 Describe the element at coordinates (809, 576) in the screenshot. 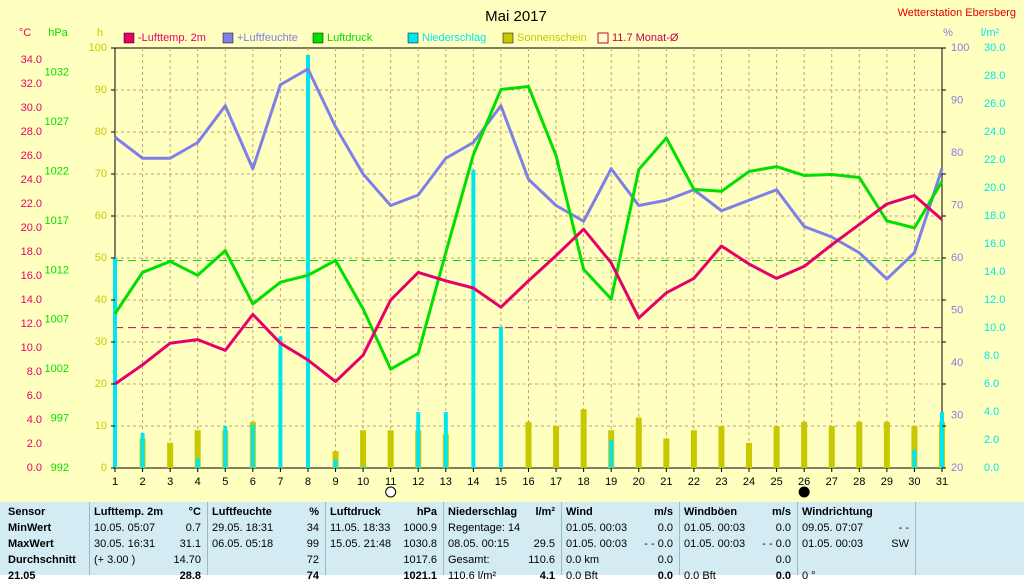

I see `table-cell-label: 0 °` at that location.